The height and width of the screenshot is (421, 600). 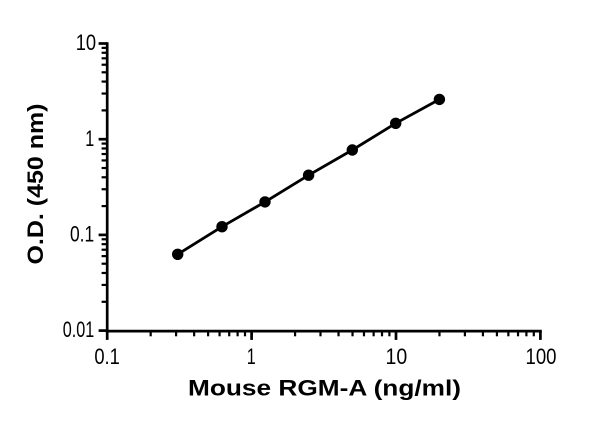 What do you see at coordinates (541, 356) in the screenshot?
I see `svg-text: 100` at bounding box center [541, 356].